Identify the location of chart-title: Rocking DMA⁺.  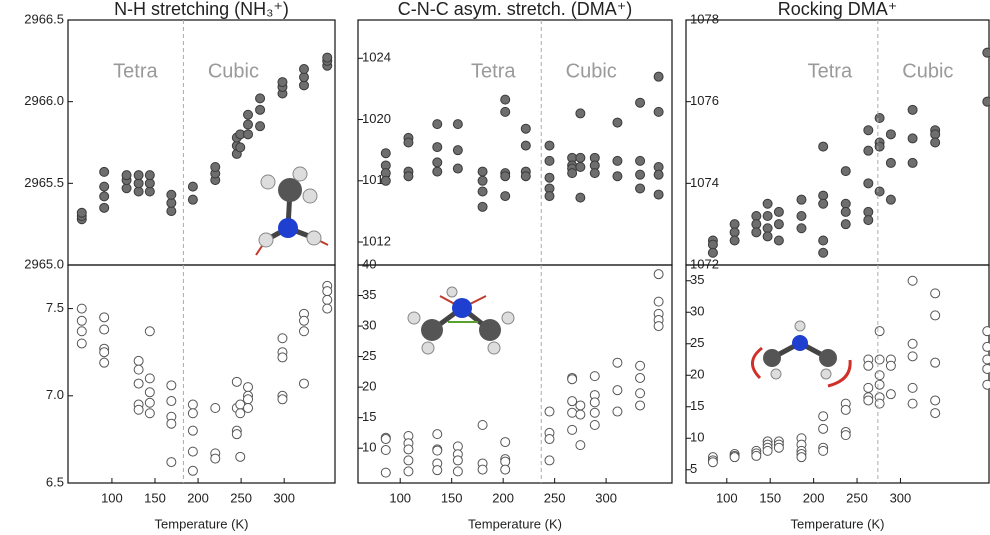
(838, 9).